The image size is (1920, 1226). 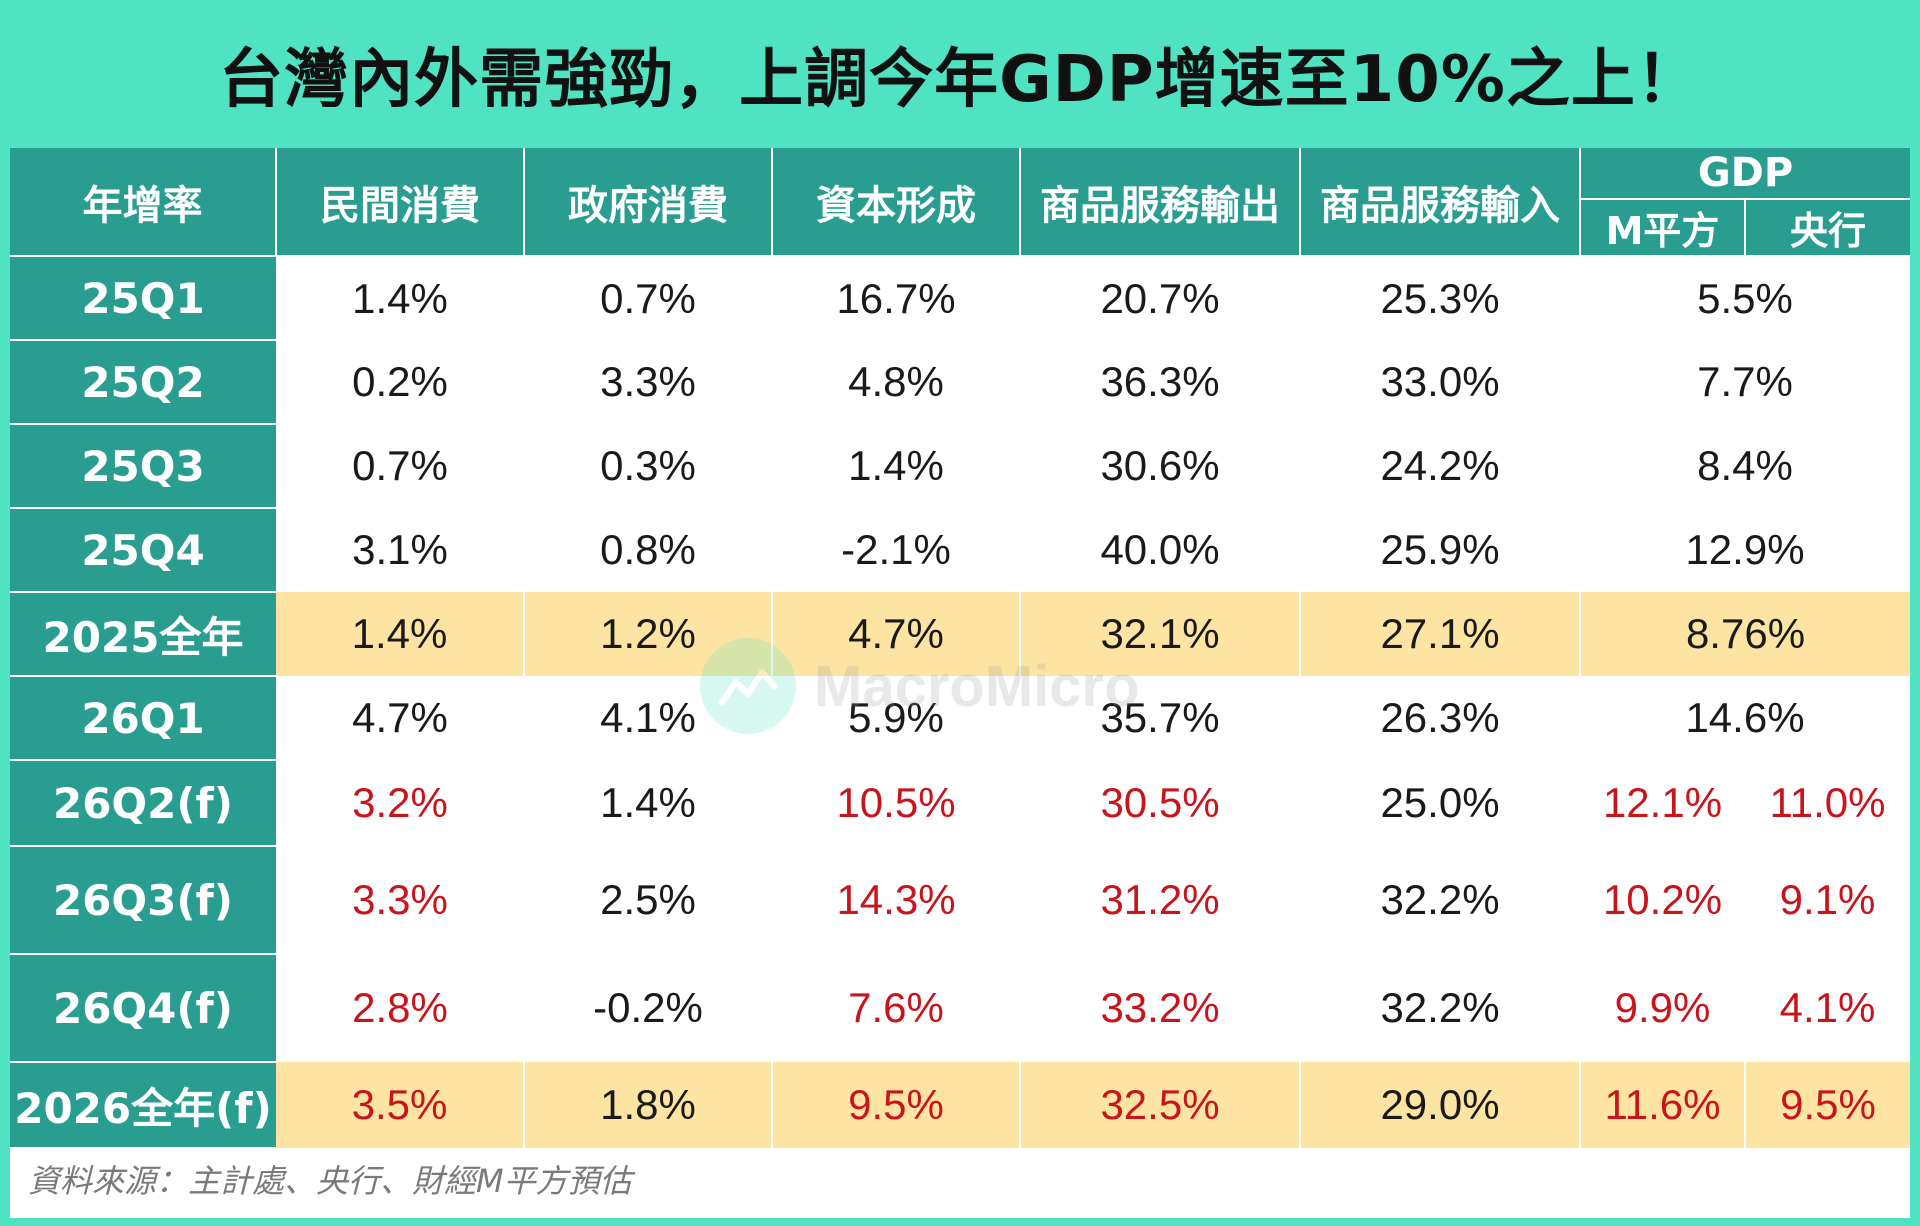 What do you see at coordinates (400, 1007) in the screenshot?
I see `cell-private-consumption: 2.8%` at bounding box center [400, 1007].